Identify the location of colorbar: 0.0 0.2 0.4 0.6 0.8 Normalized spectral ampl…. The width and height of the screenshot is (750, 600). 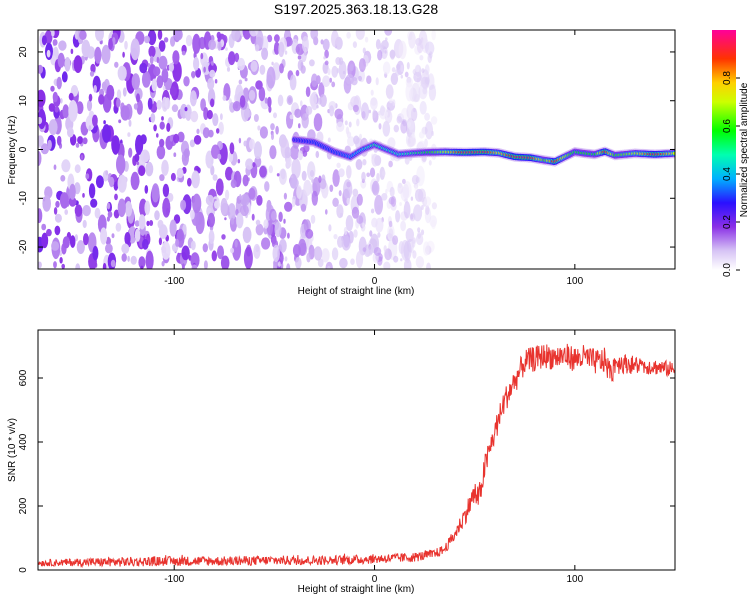
(731, 153).